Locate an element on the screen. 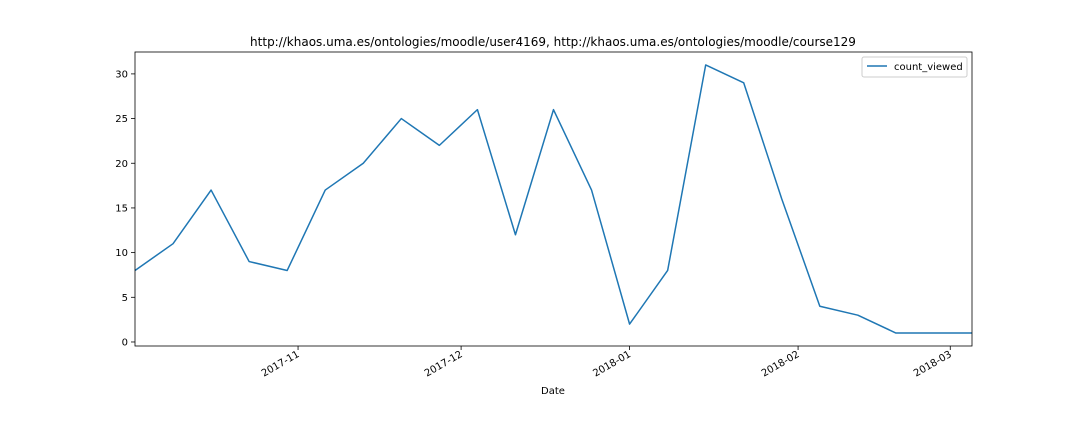  x-tick-label: 2018-02 is located at coordinates (781, 364).